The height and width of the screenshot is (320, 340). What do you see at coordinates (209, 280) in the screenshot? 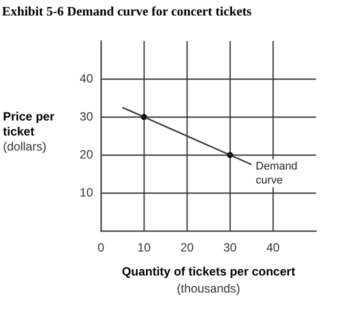
I see `x-axis-title: Quantity of tickets per concert (thousands)` at bounding box center [209, 280].